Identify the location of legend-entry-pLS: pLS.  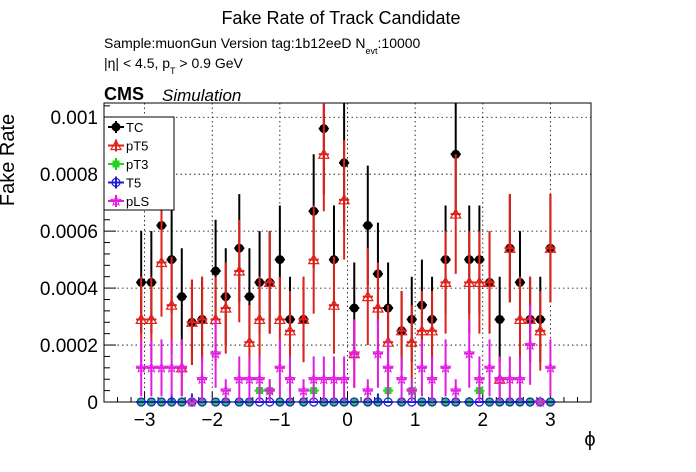
(128, 201).